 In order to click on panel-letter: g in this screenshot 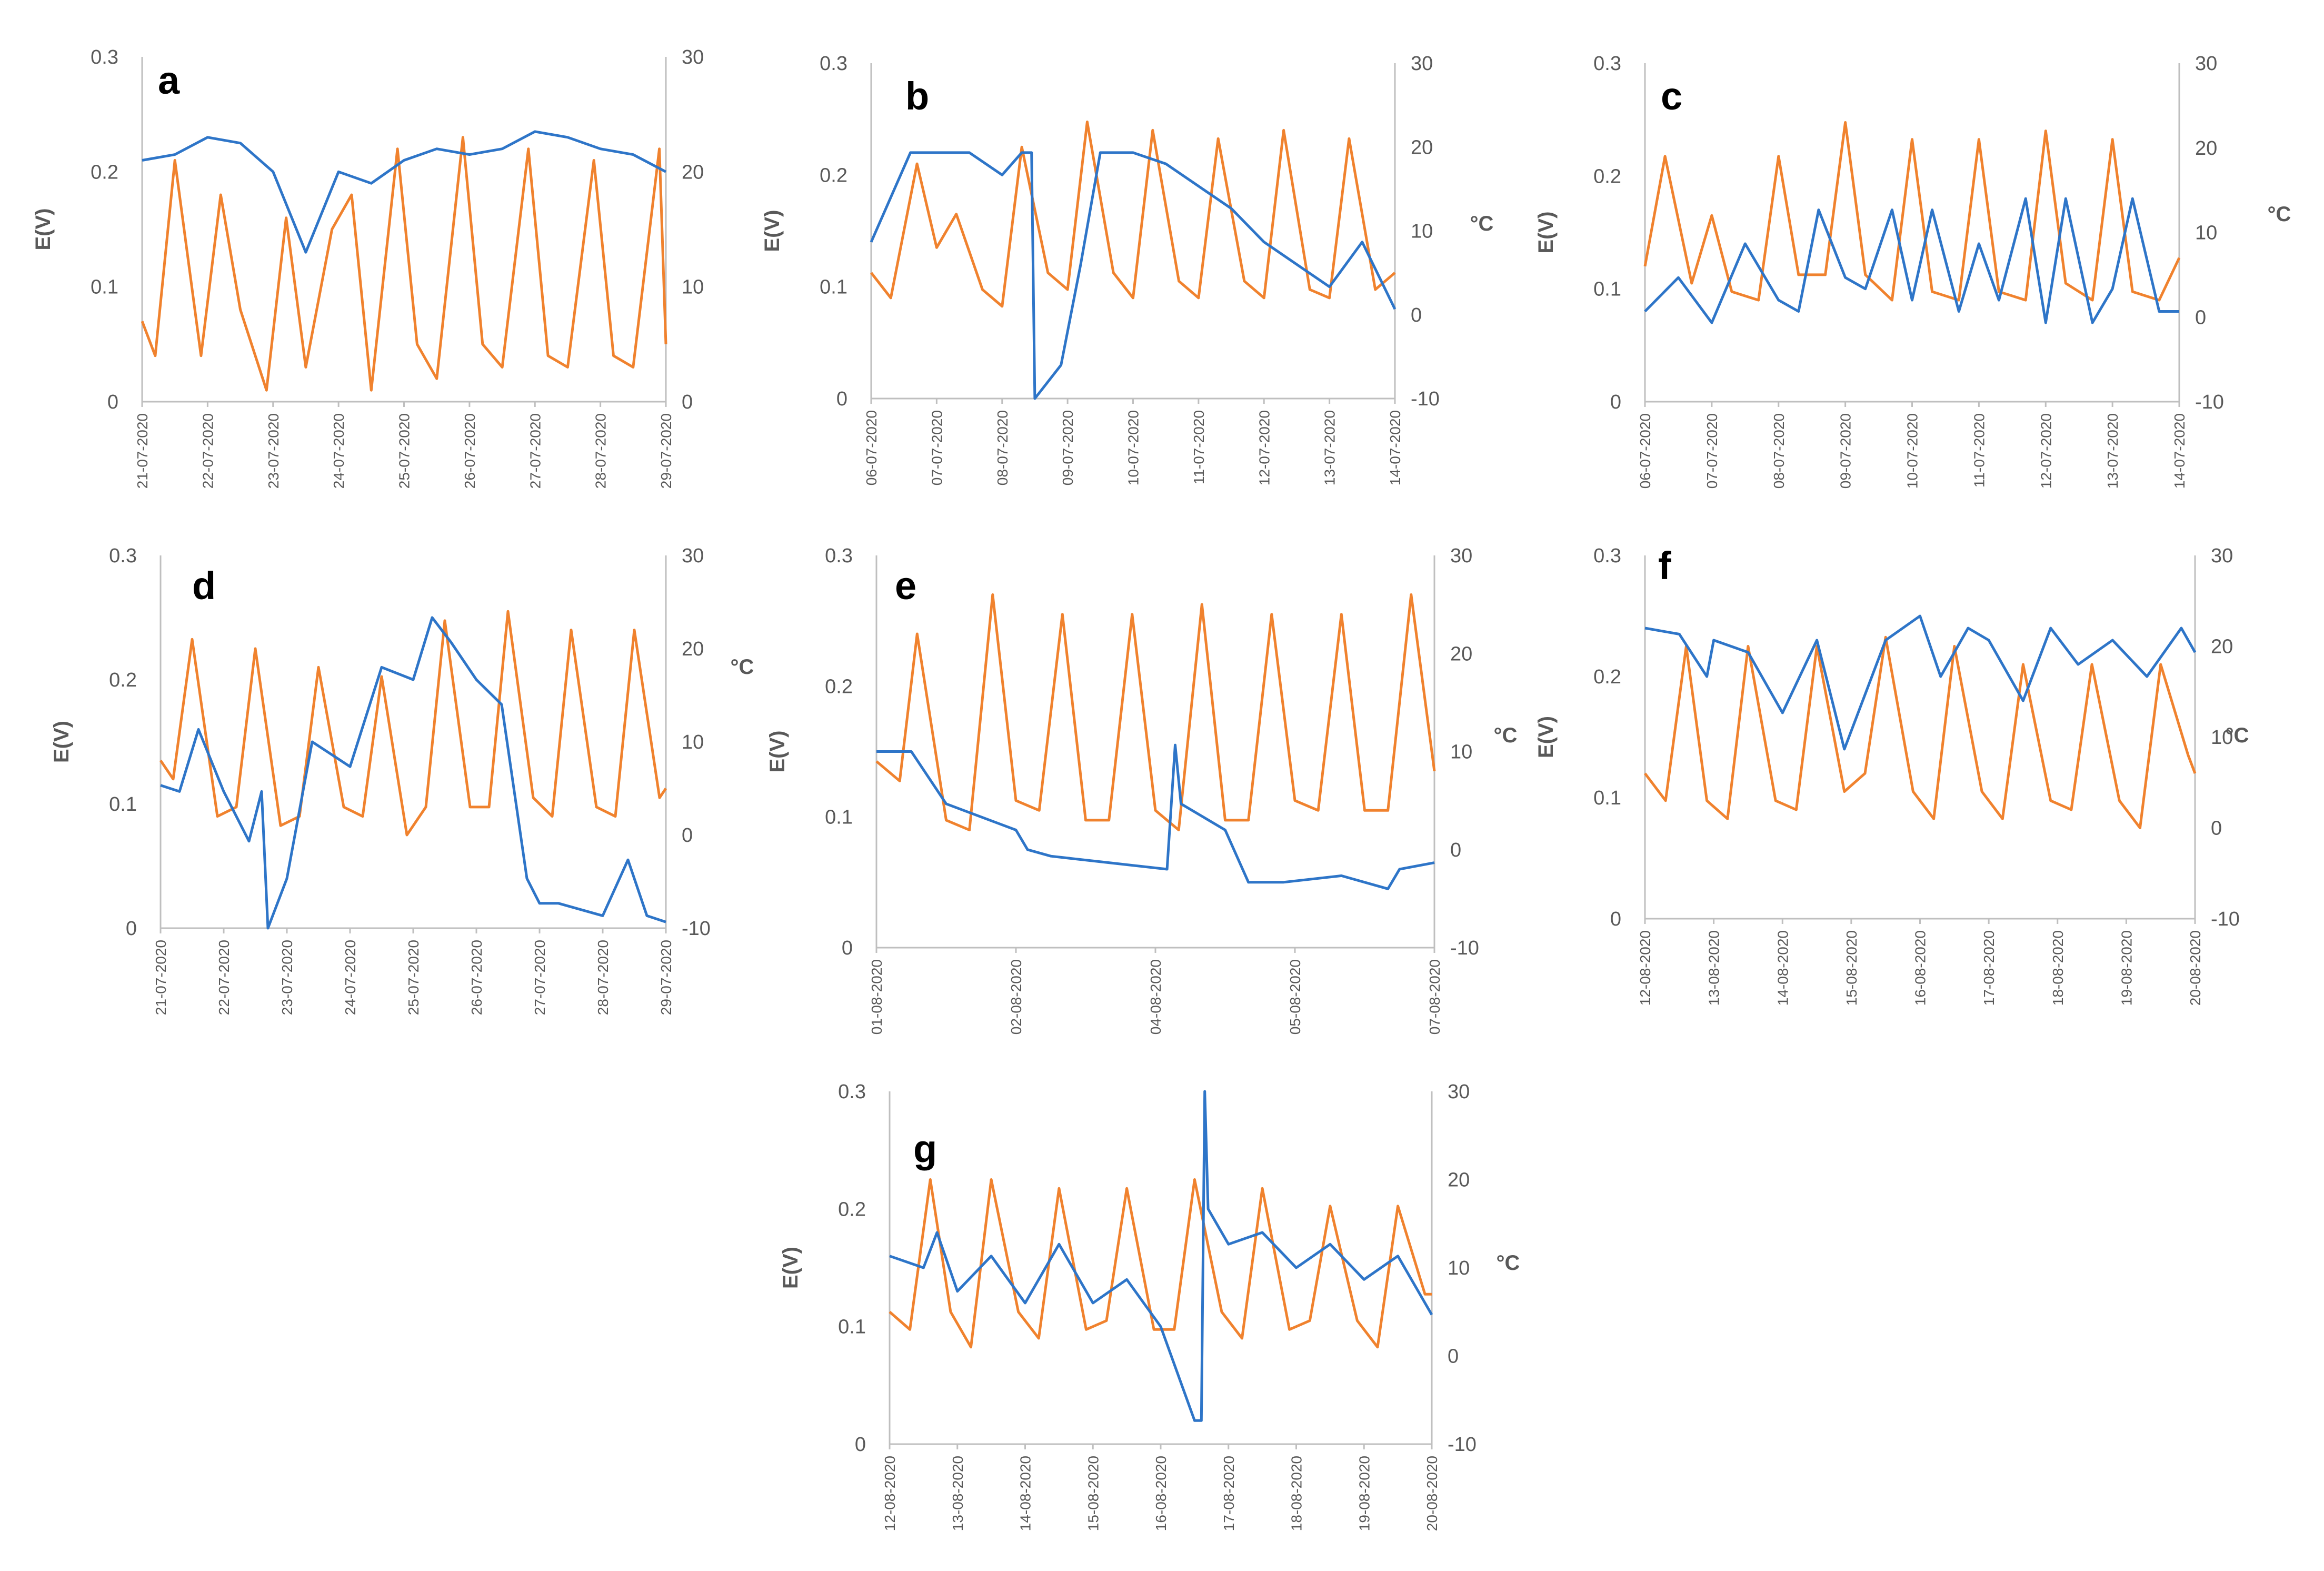, I will do `click(925, 1149)`.